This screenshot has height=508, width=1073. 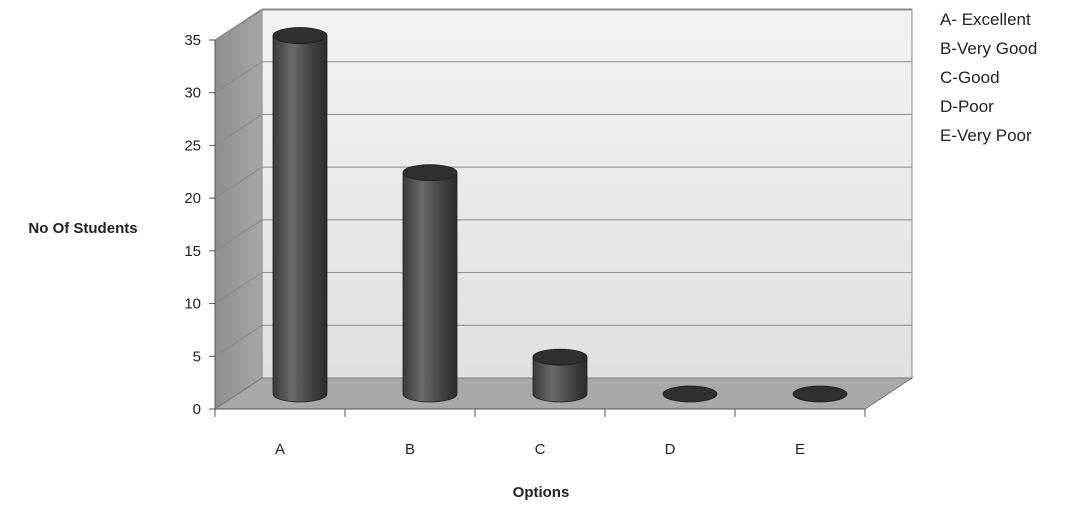 What do you see at coordinates (82, 228) in the screenshot?
I see `y-axis-title: No Of Students` at bounding box center [82, 228].